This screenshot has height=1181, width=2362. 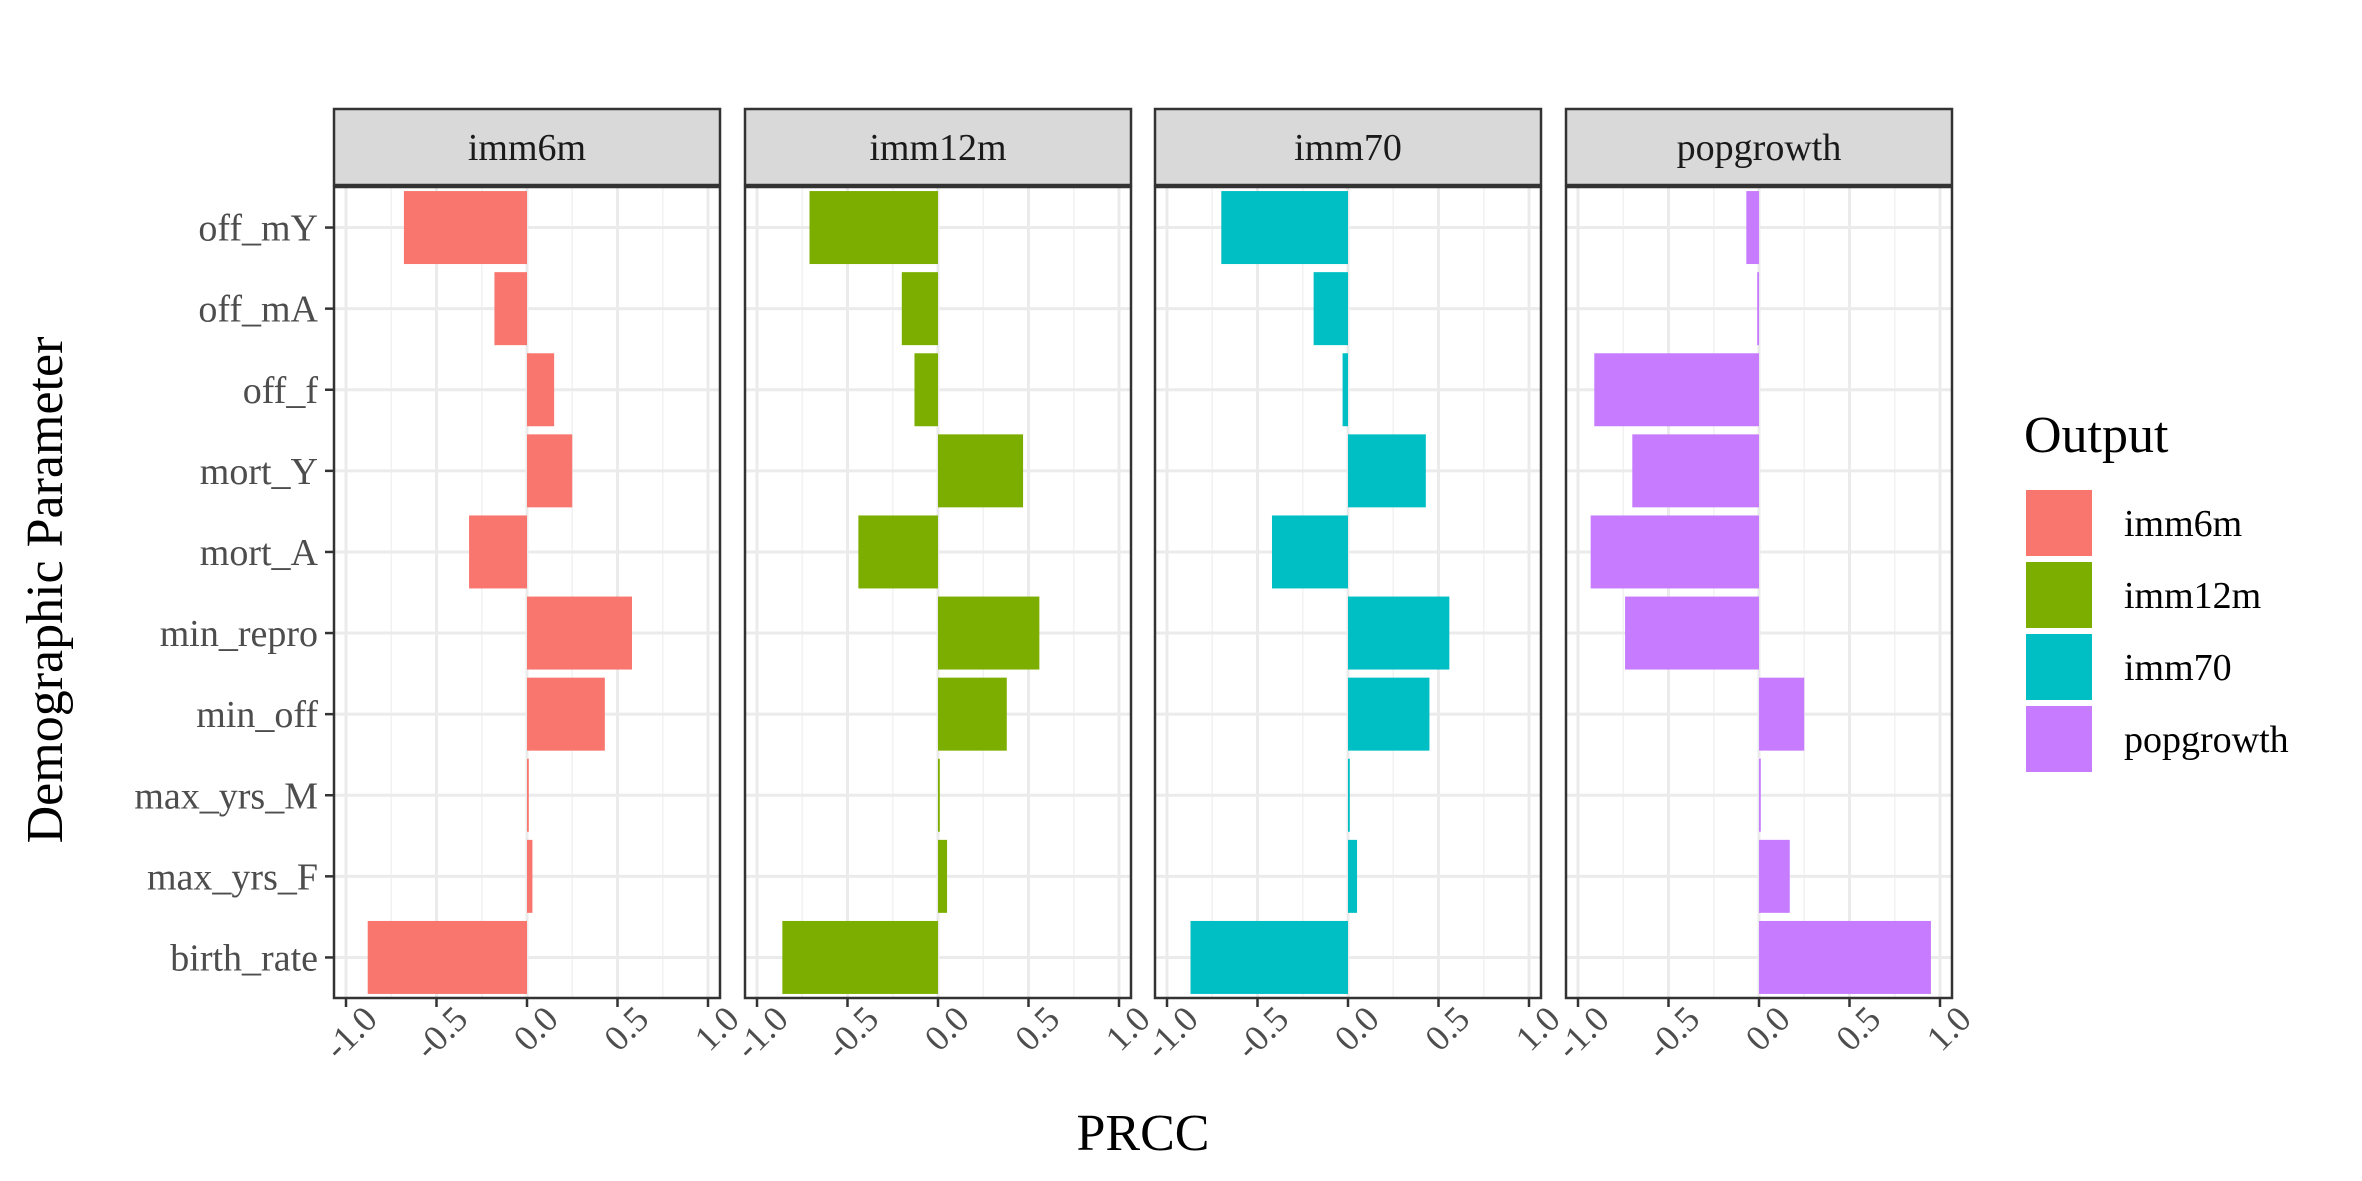 I want to click on y-tick-label: birth_rate, so click(x=244, y=958).